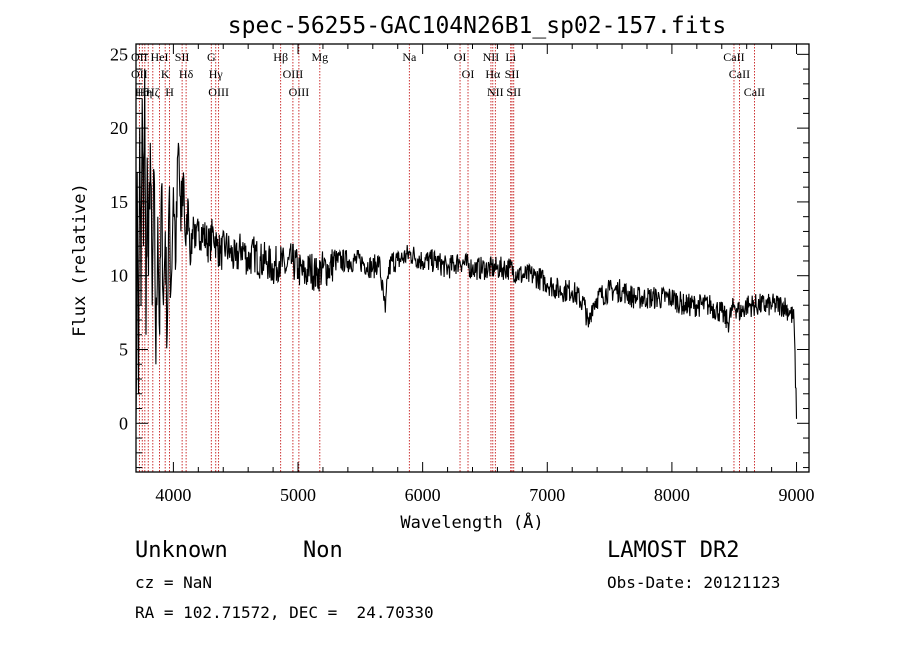 This screenshot has height=649, width=900. Describe the element at coordinates (323, 550) in the screenshot. I see `subclass-label: Non` at that location.